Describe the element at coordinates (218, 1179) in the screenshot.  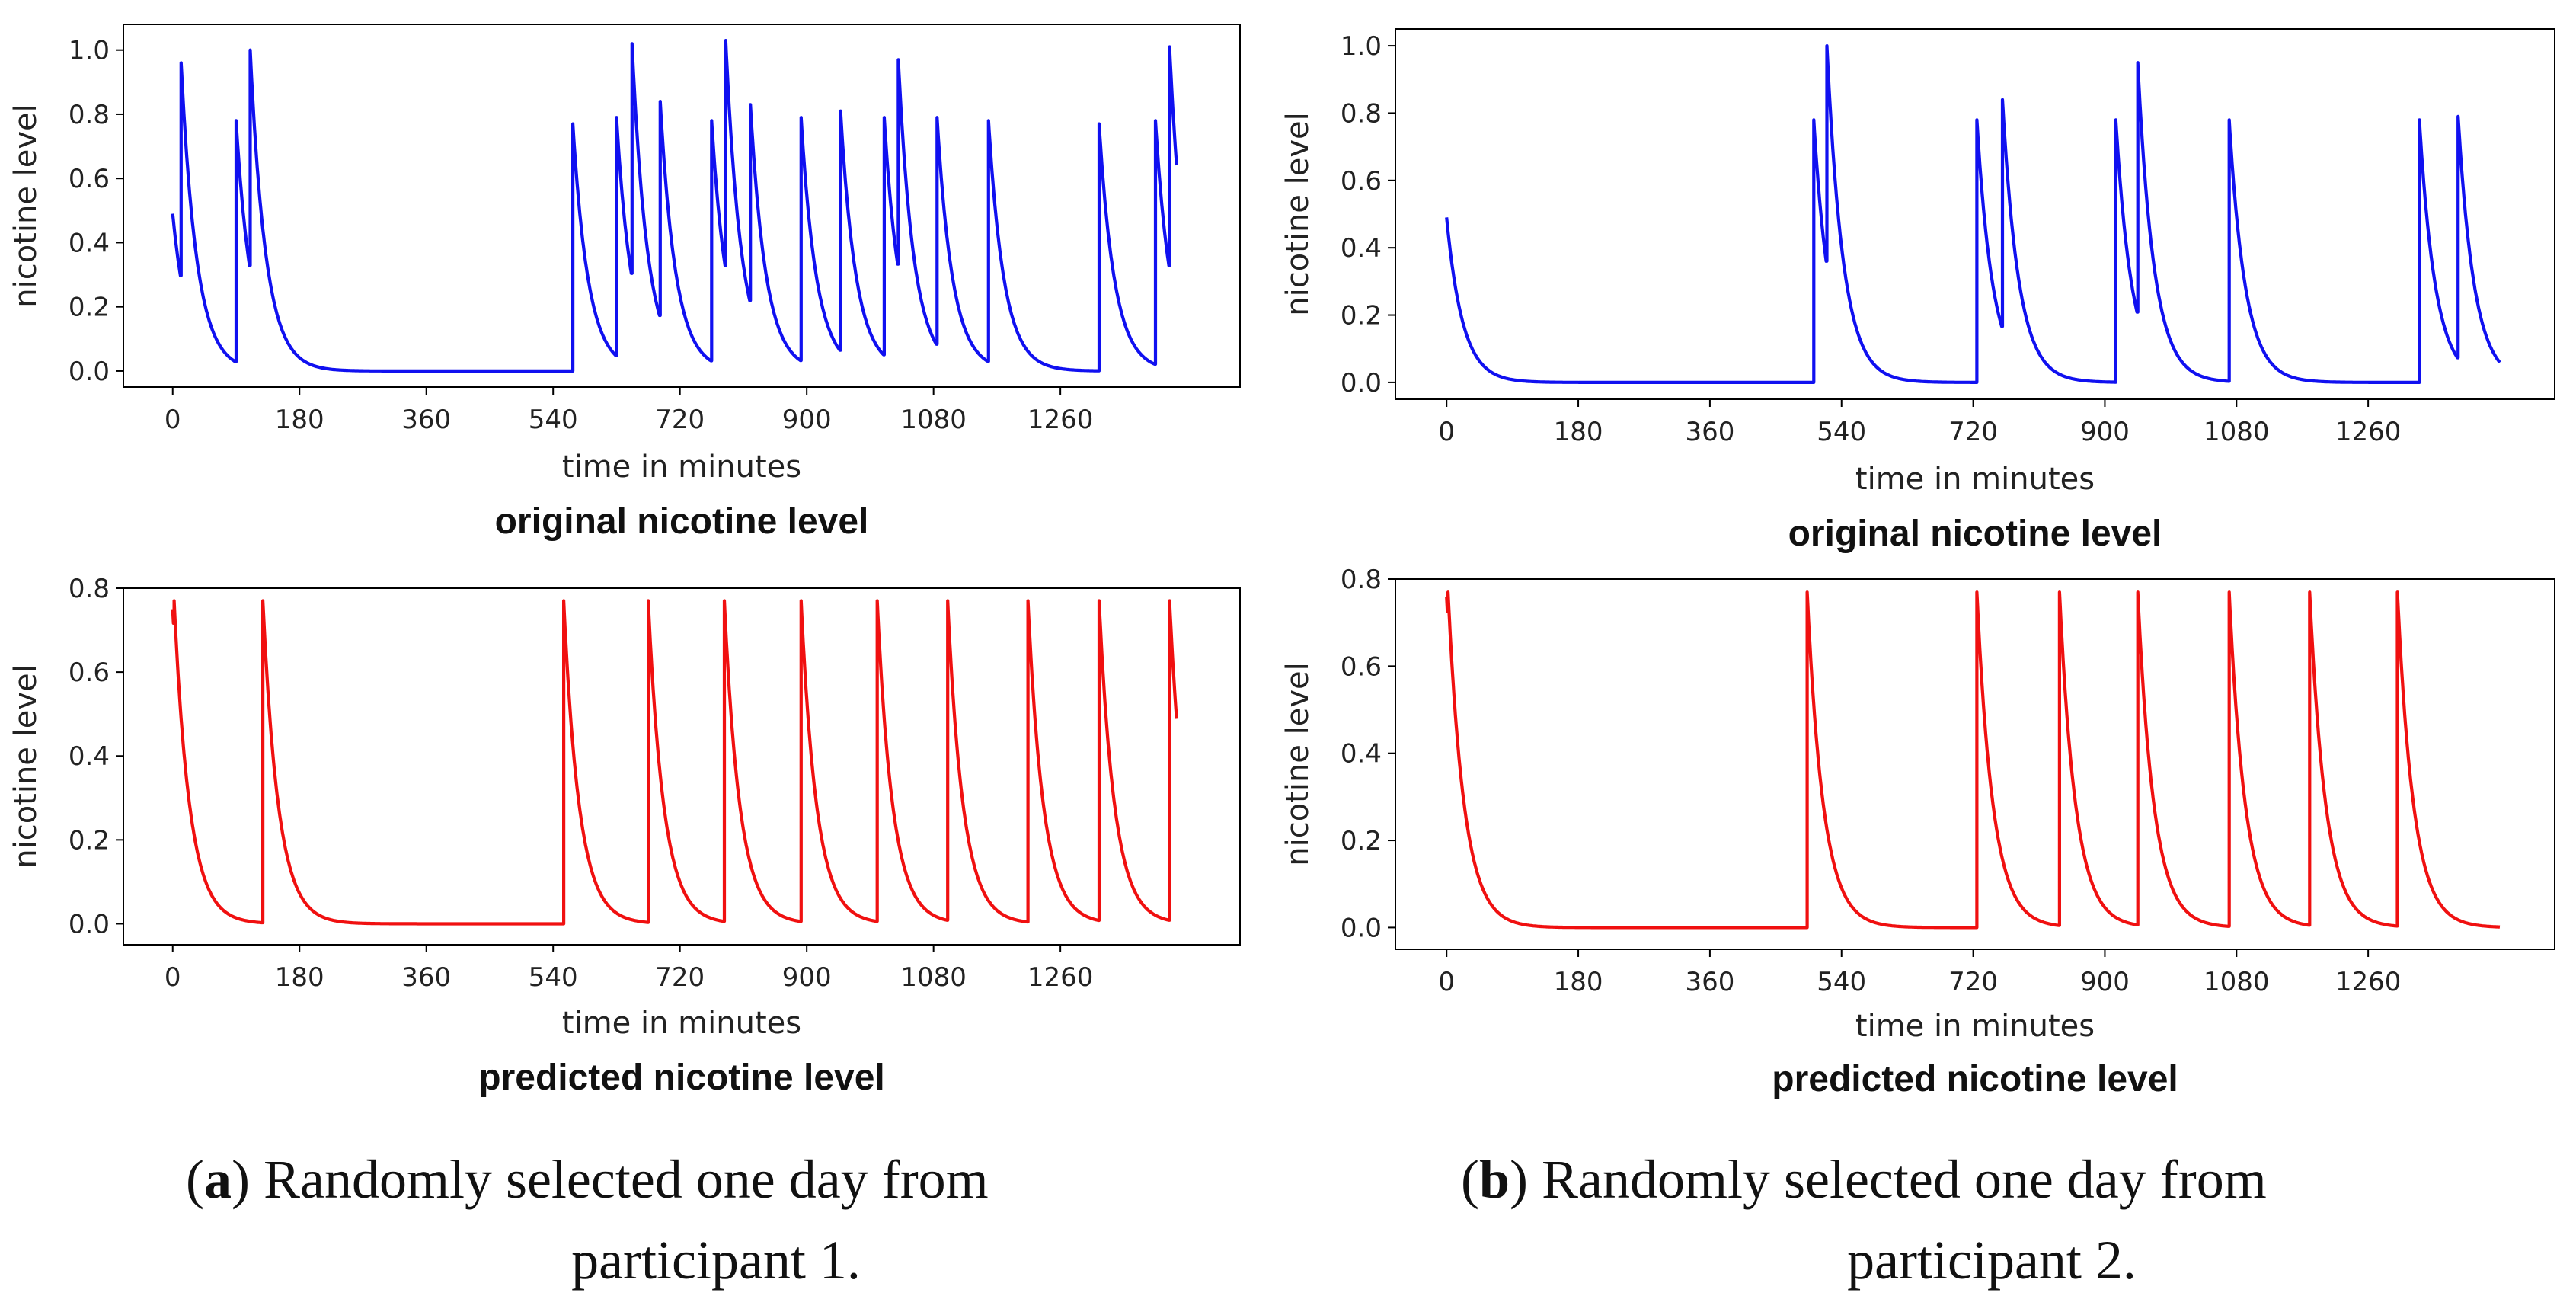
I see `caption-a-letter: a` at that location.